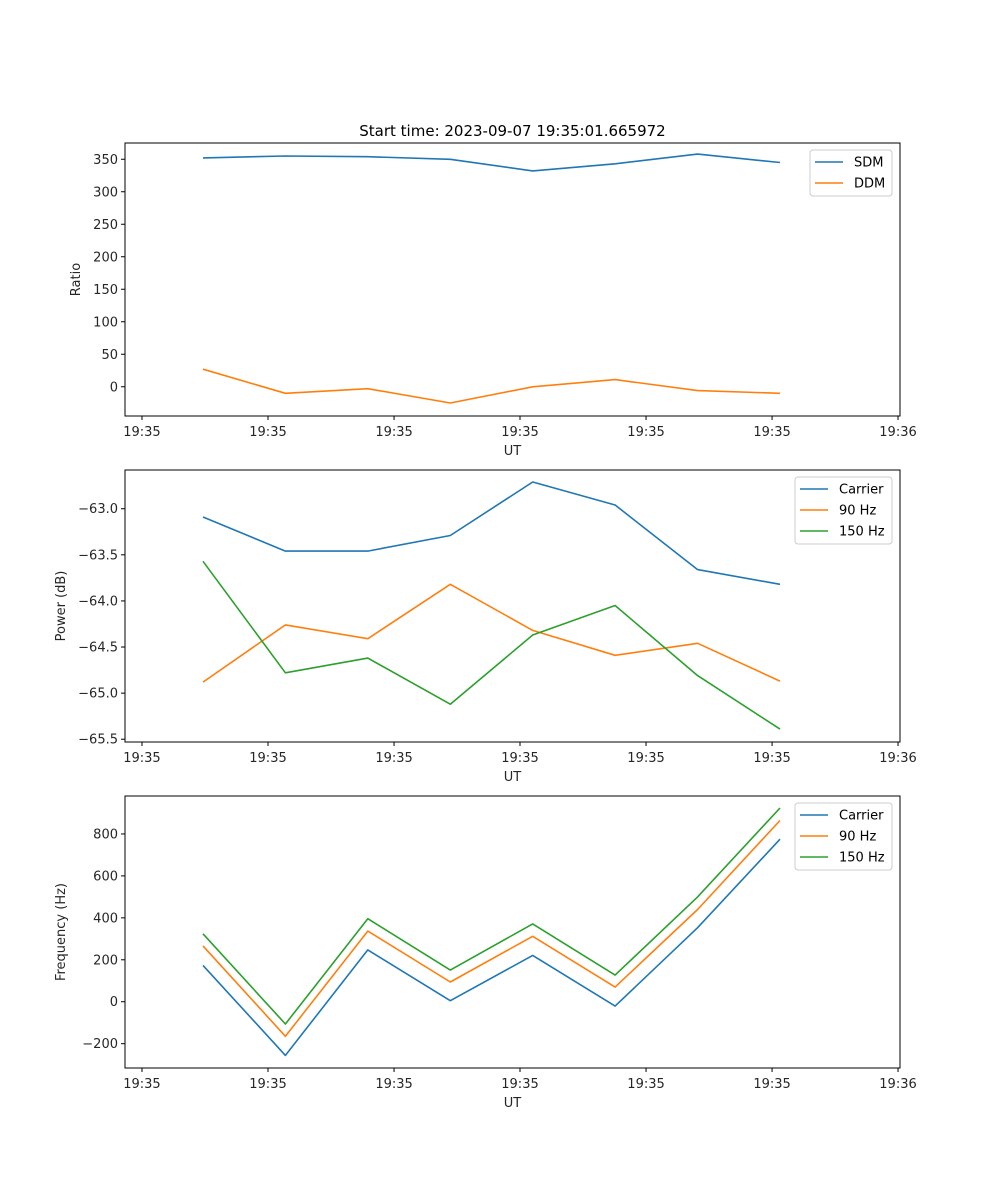 This screenshot has width=1000, height=1200. Describe the element at coordinates (105, 290) in the screenshot. I see `y-tick-label: 150` at that location.